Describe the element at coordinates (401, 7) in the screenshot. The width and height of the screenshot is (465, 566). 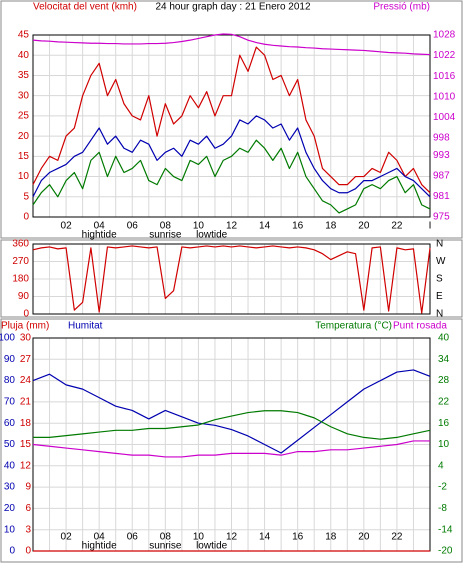
I see `legend-label: Pressió (mb)` at that location.